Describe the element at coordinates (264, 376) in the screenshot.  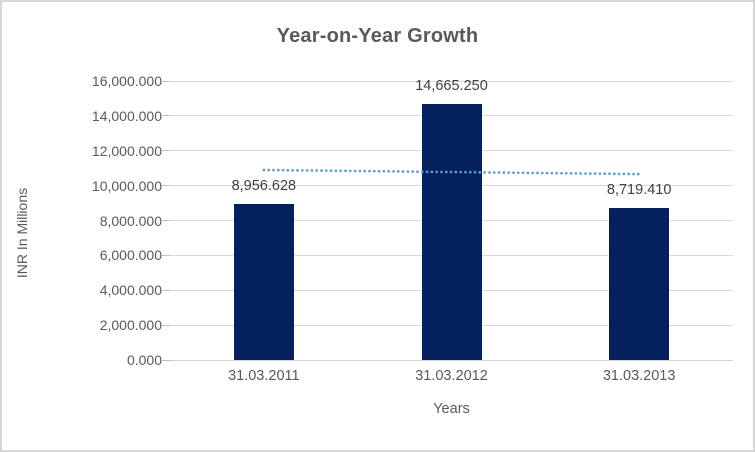
I see `x-axis-tick-label: 31.03.2011` at that location.